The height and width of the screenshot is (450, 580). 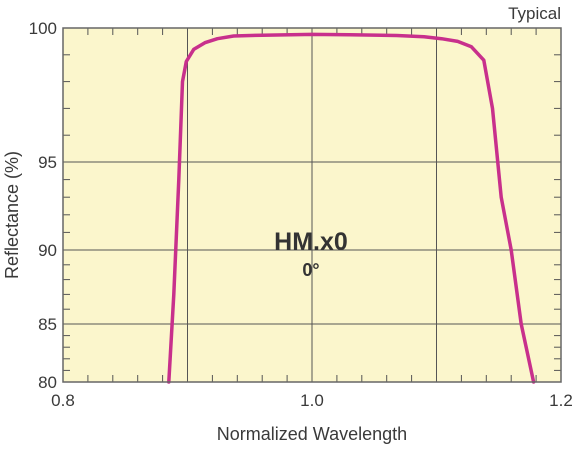 What do you see at coordinates (12, 215) in the screenshot?
I see `y-axis-title: Reflectance (%)` at bounding box center [12, 215].